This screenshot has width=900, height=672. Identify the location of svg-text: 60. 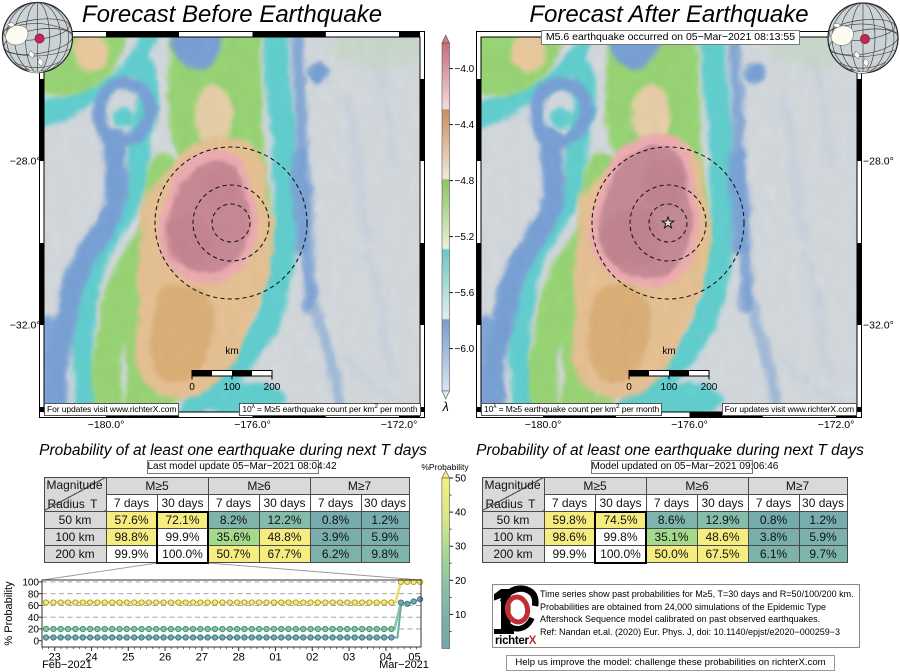
(34, 606).